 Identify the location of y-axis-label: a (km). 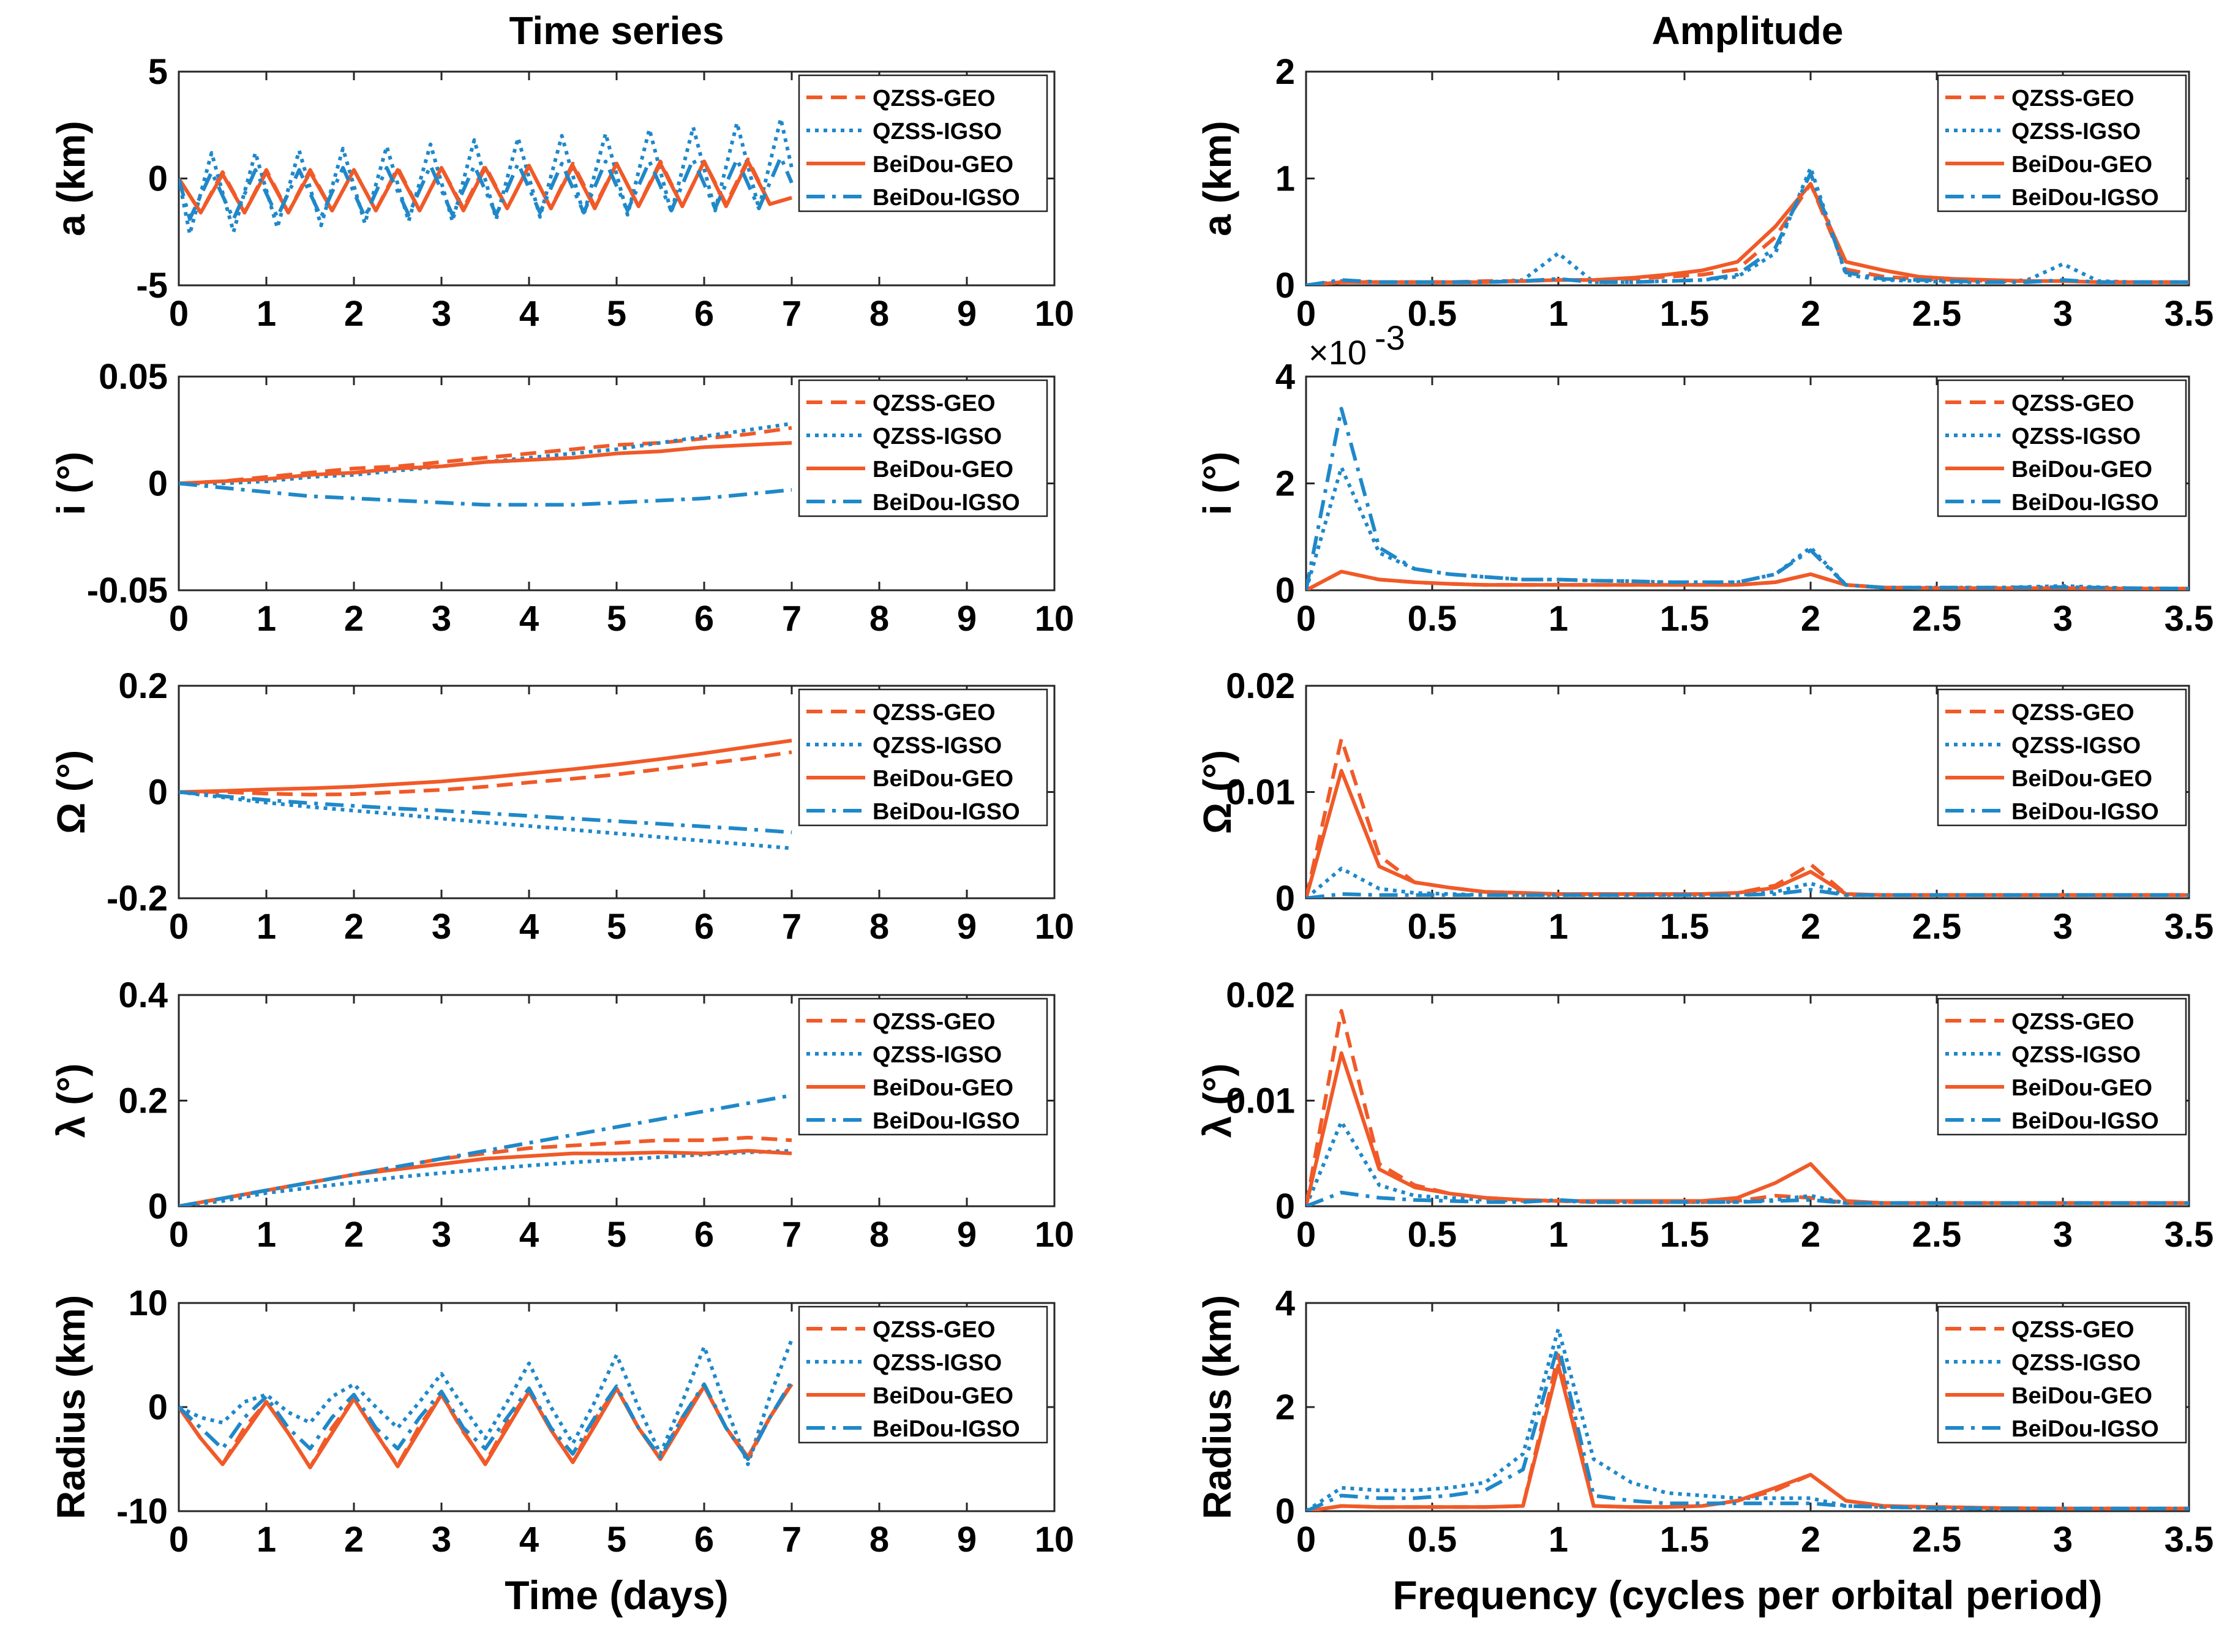
(71, 178).